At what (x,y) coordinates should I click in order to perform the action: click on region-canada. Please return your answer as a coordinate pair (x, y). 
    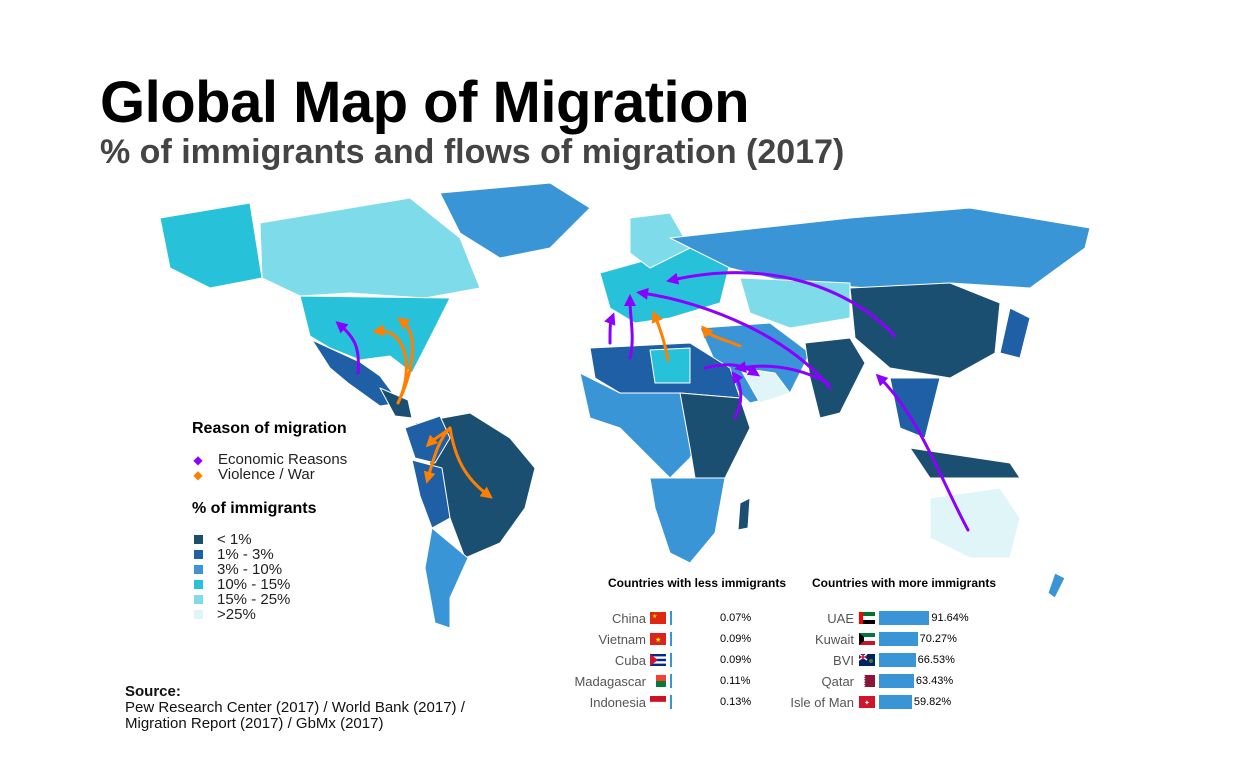
    Looking at the image, I should click on (370, 248).